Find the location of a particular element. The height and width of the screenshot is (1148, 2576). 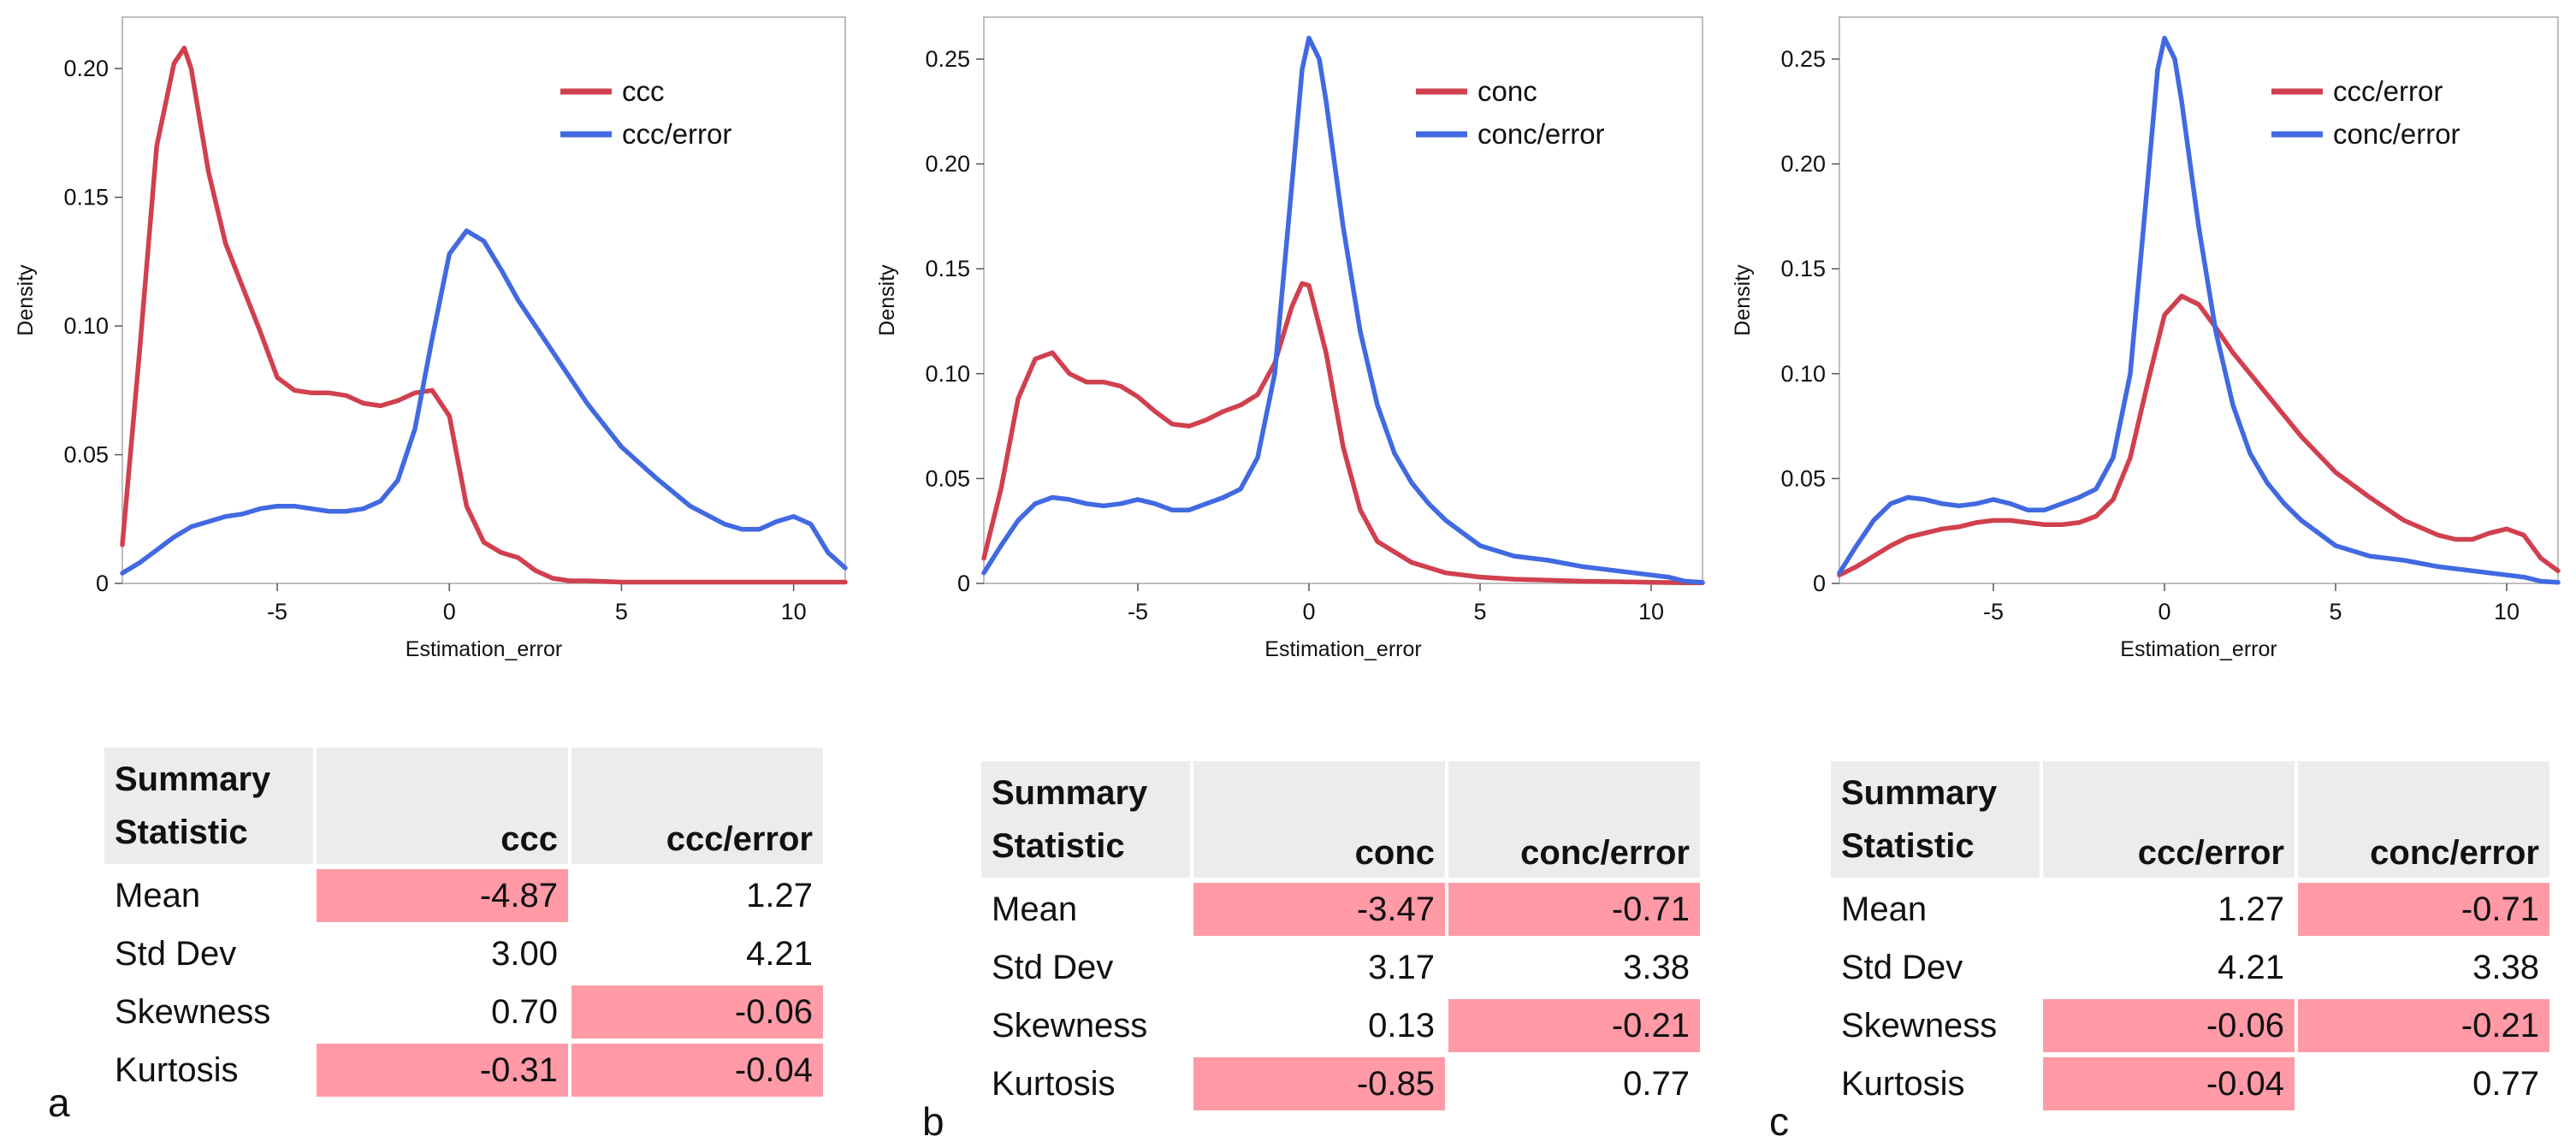

table-cell: -4.87 is located at coordinates (442, 895).